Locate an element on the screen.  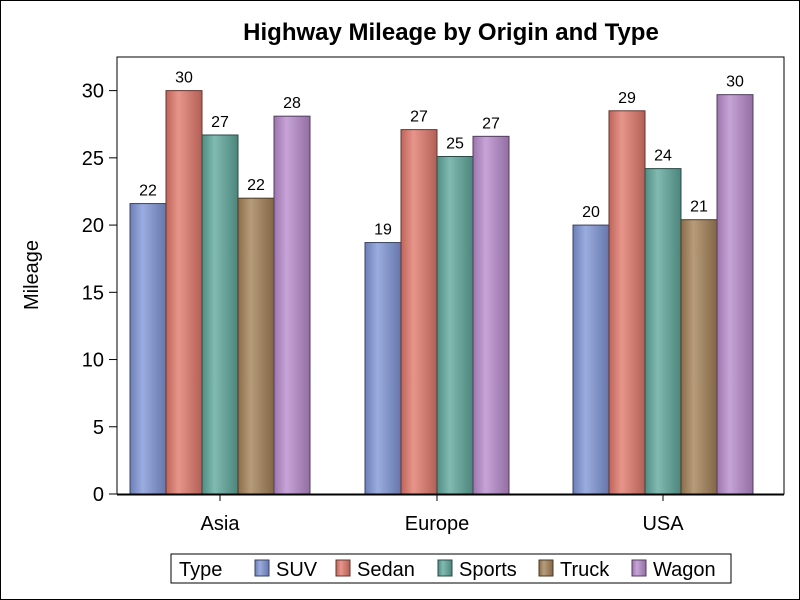
y-tick-label: 30 is located at coordinates (93, 92).